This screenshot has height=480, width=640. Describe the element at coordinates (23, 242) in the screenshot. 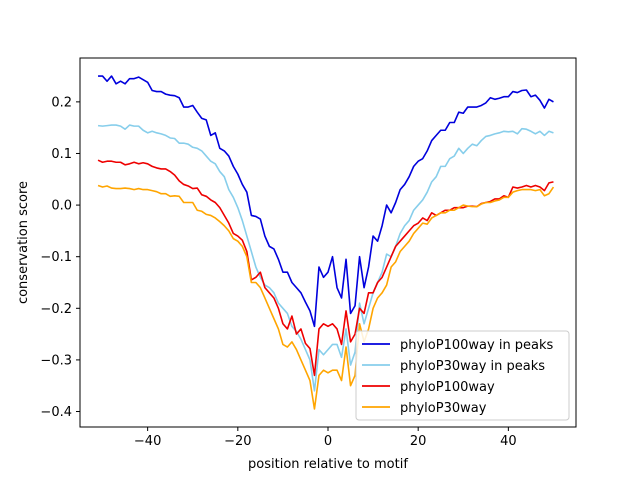

I see `y-axis-label: conservation score` at that location.